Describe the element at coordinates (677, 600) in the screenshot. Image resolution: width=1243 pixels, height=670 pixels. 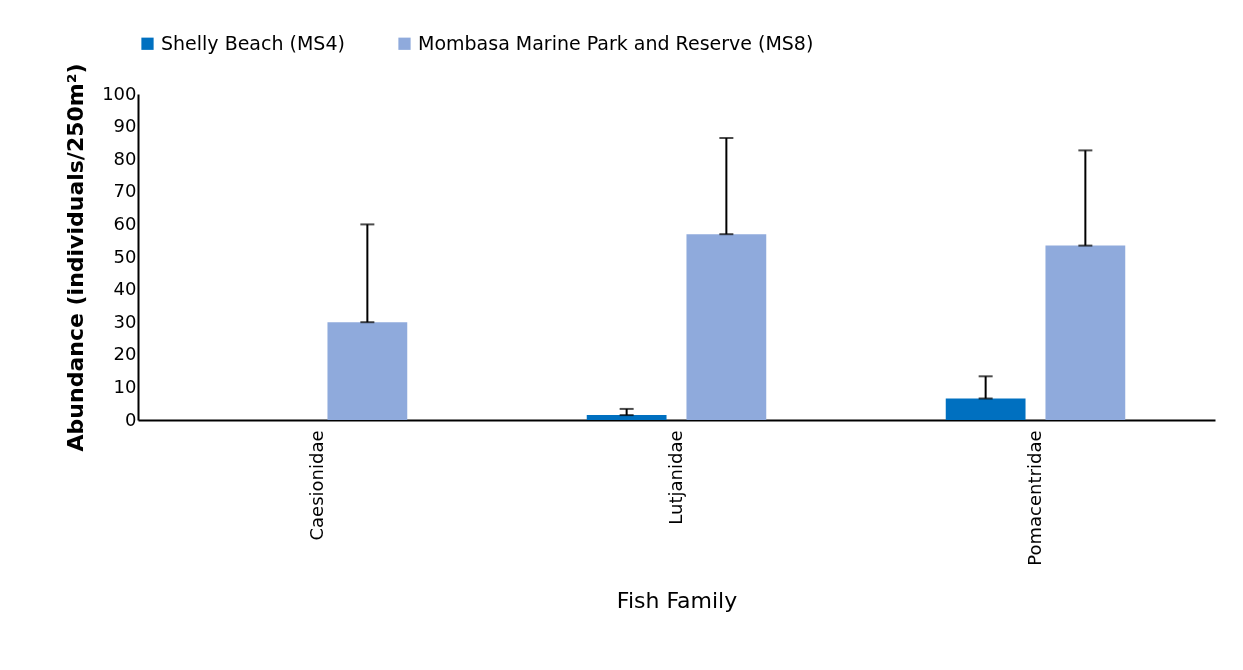
I see `x-axis-title: Fish Family` at that location.